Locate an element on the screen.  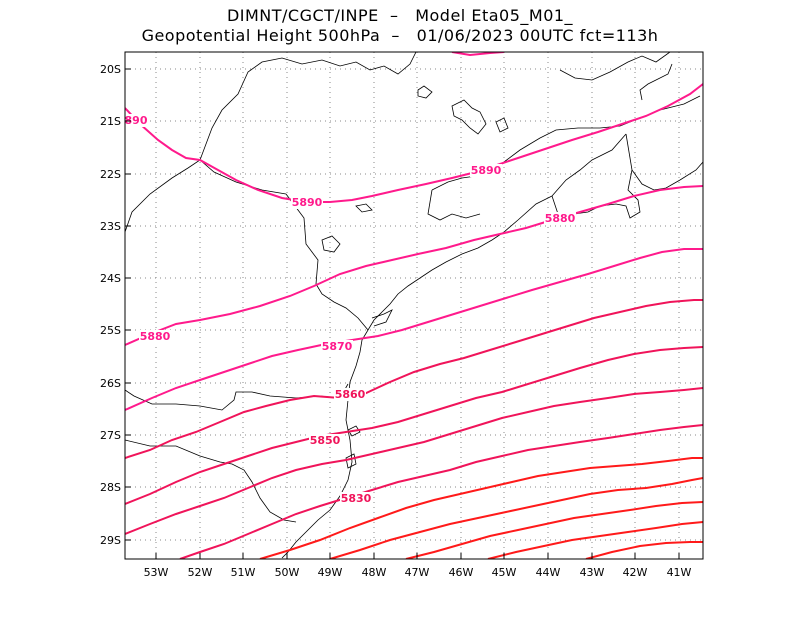
contour-label: 5830 is located at coordinates (356, 498).